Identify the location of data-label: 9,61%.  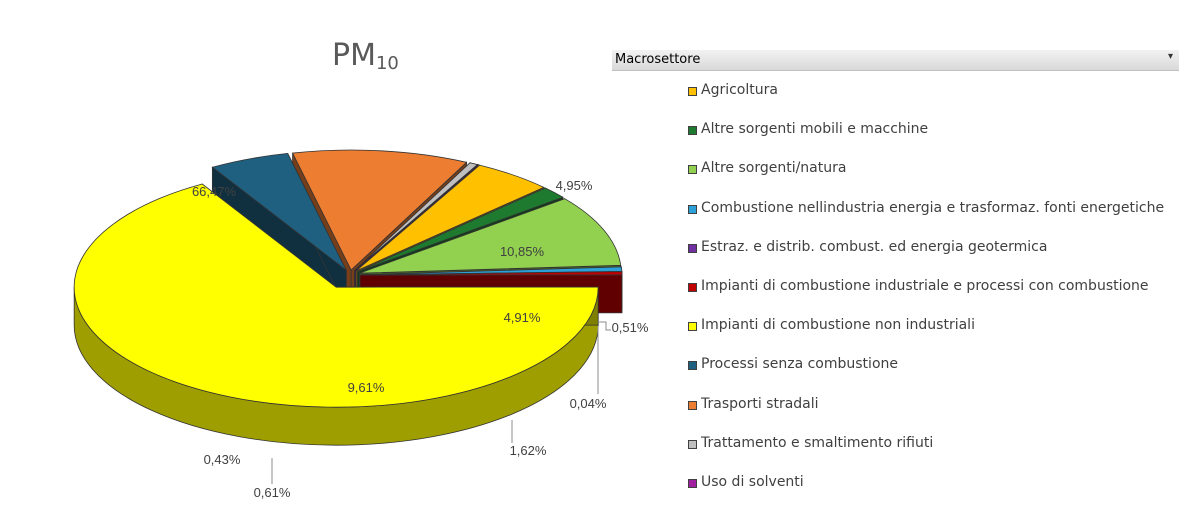
(366, 387).